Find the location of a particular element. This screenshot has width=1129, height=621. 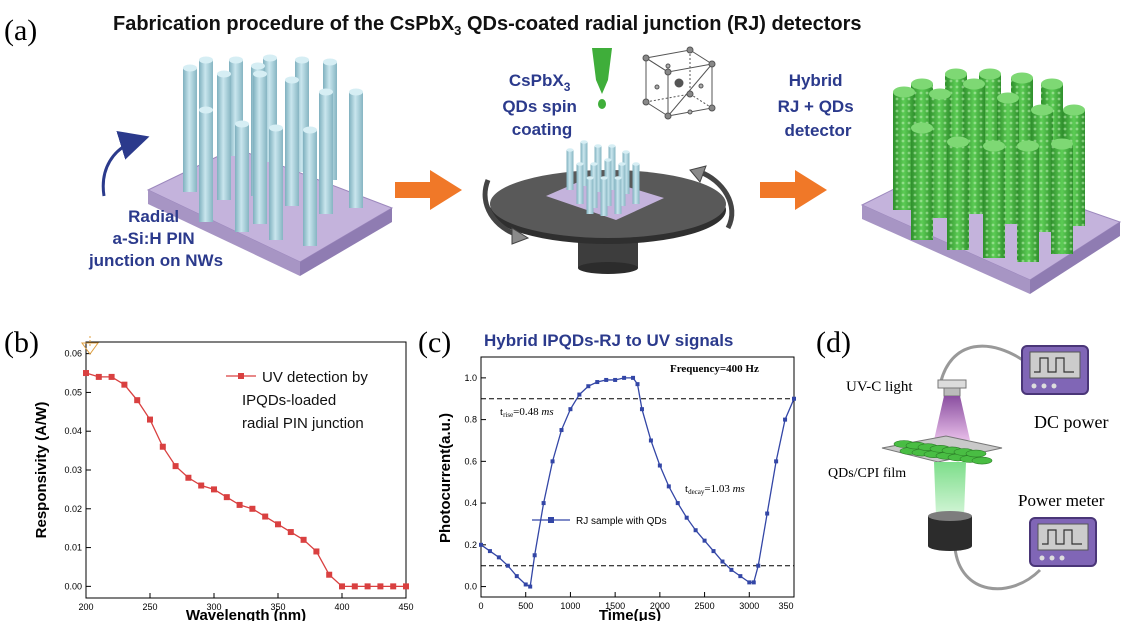

qd-film is located at coordinates (942, 450).